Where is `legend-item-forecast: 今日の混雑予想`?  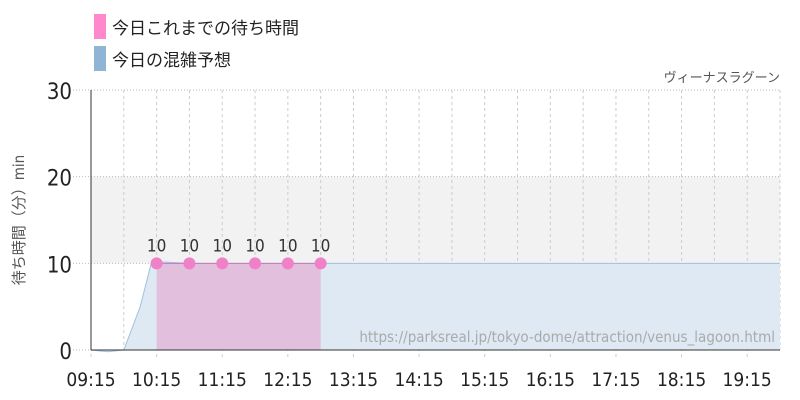
legend-item-forecast: 今日の混雑予想 is located at coordinates (162, 58).